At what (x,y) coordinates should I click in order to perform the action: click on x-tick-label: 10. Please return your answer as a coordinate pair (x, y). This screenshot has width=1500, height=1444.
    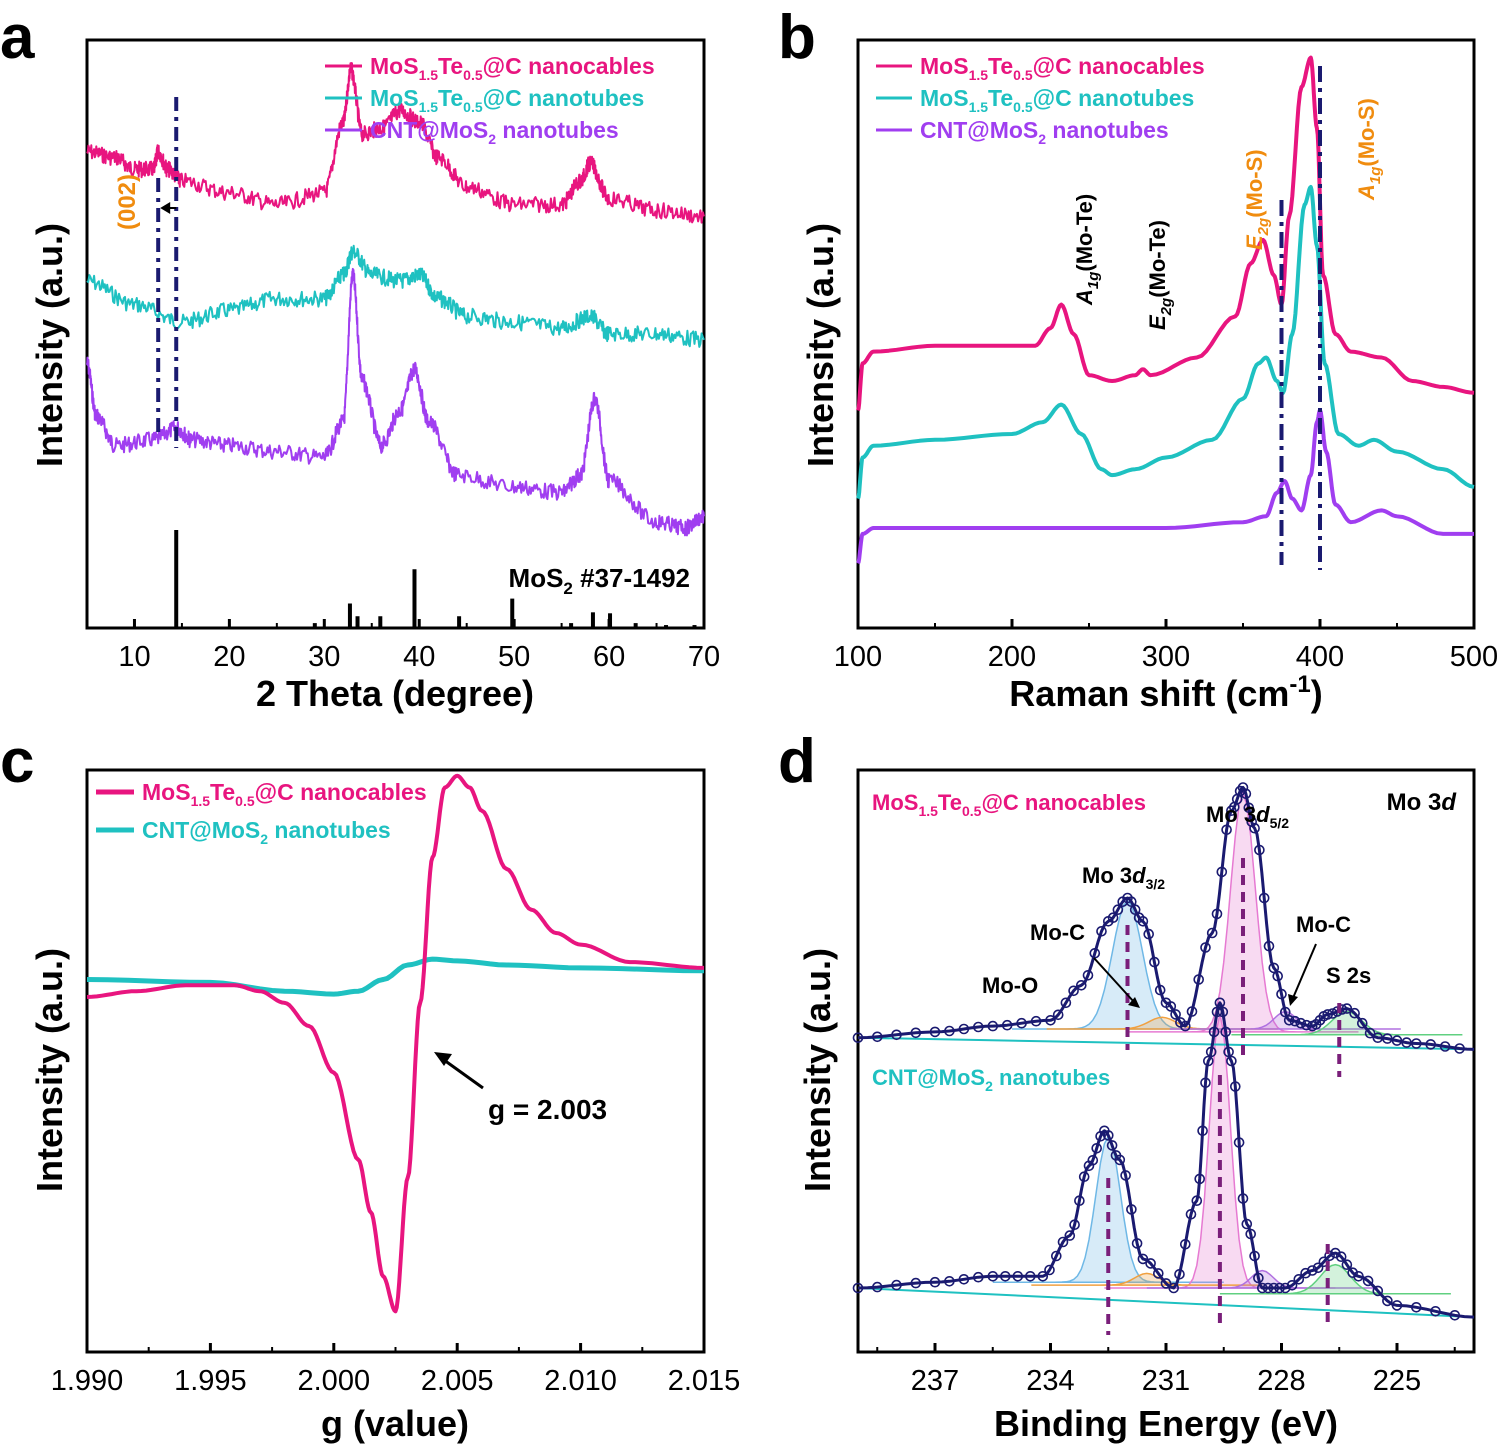
    Looking at the image, I should click on (134, 657).